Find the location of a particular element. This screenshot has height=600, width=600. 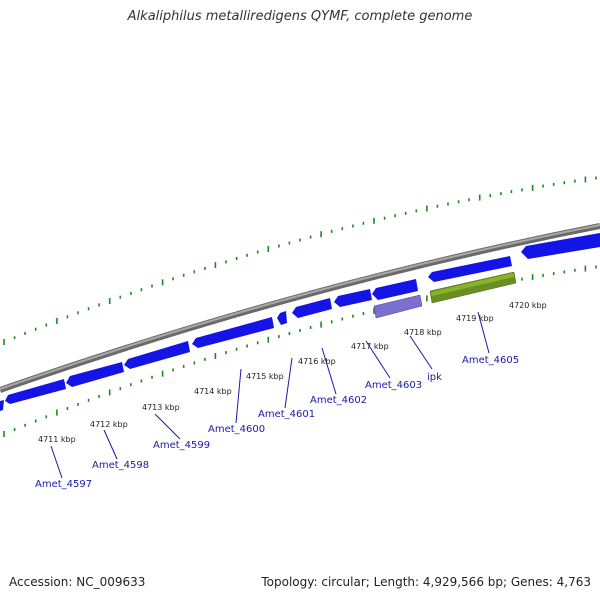

kbp-label: 4717 kbp is located at coordinates (370, 346).